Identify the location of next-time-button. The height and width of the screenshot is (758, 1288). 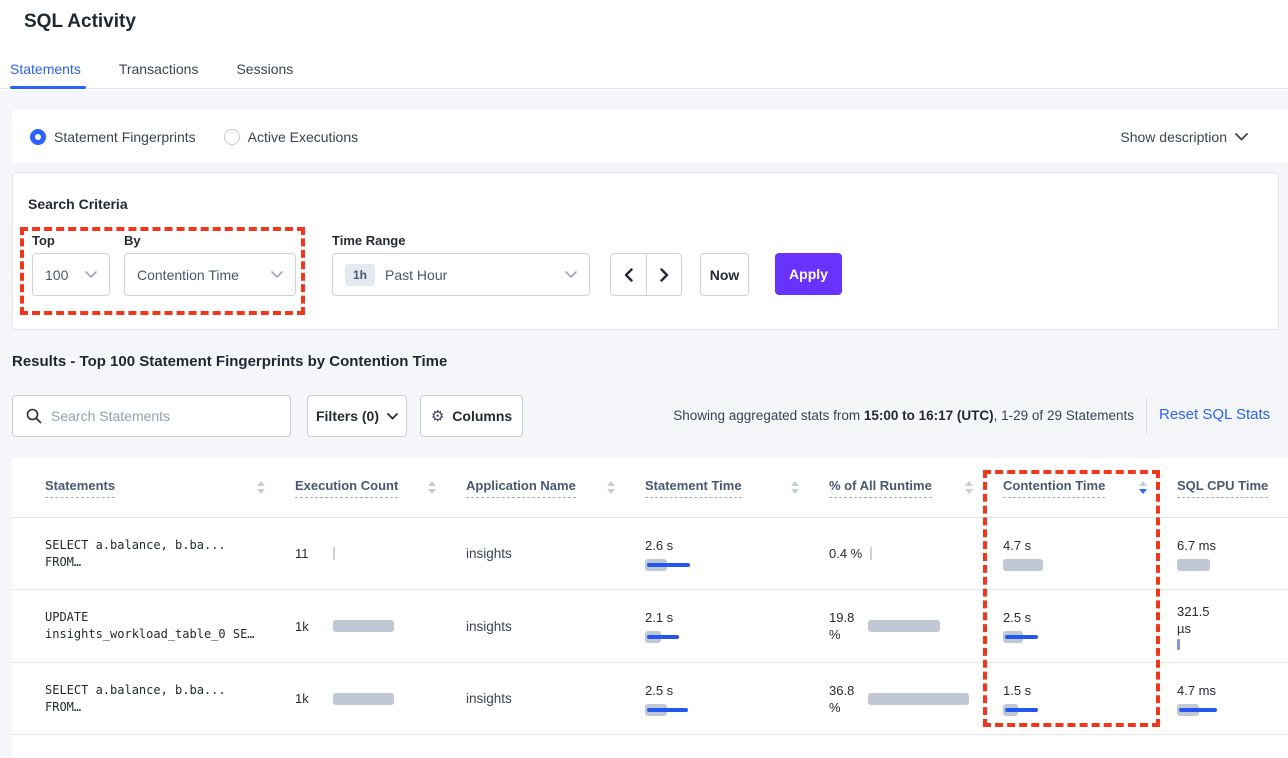
(664, 274).